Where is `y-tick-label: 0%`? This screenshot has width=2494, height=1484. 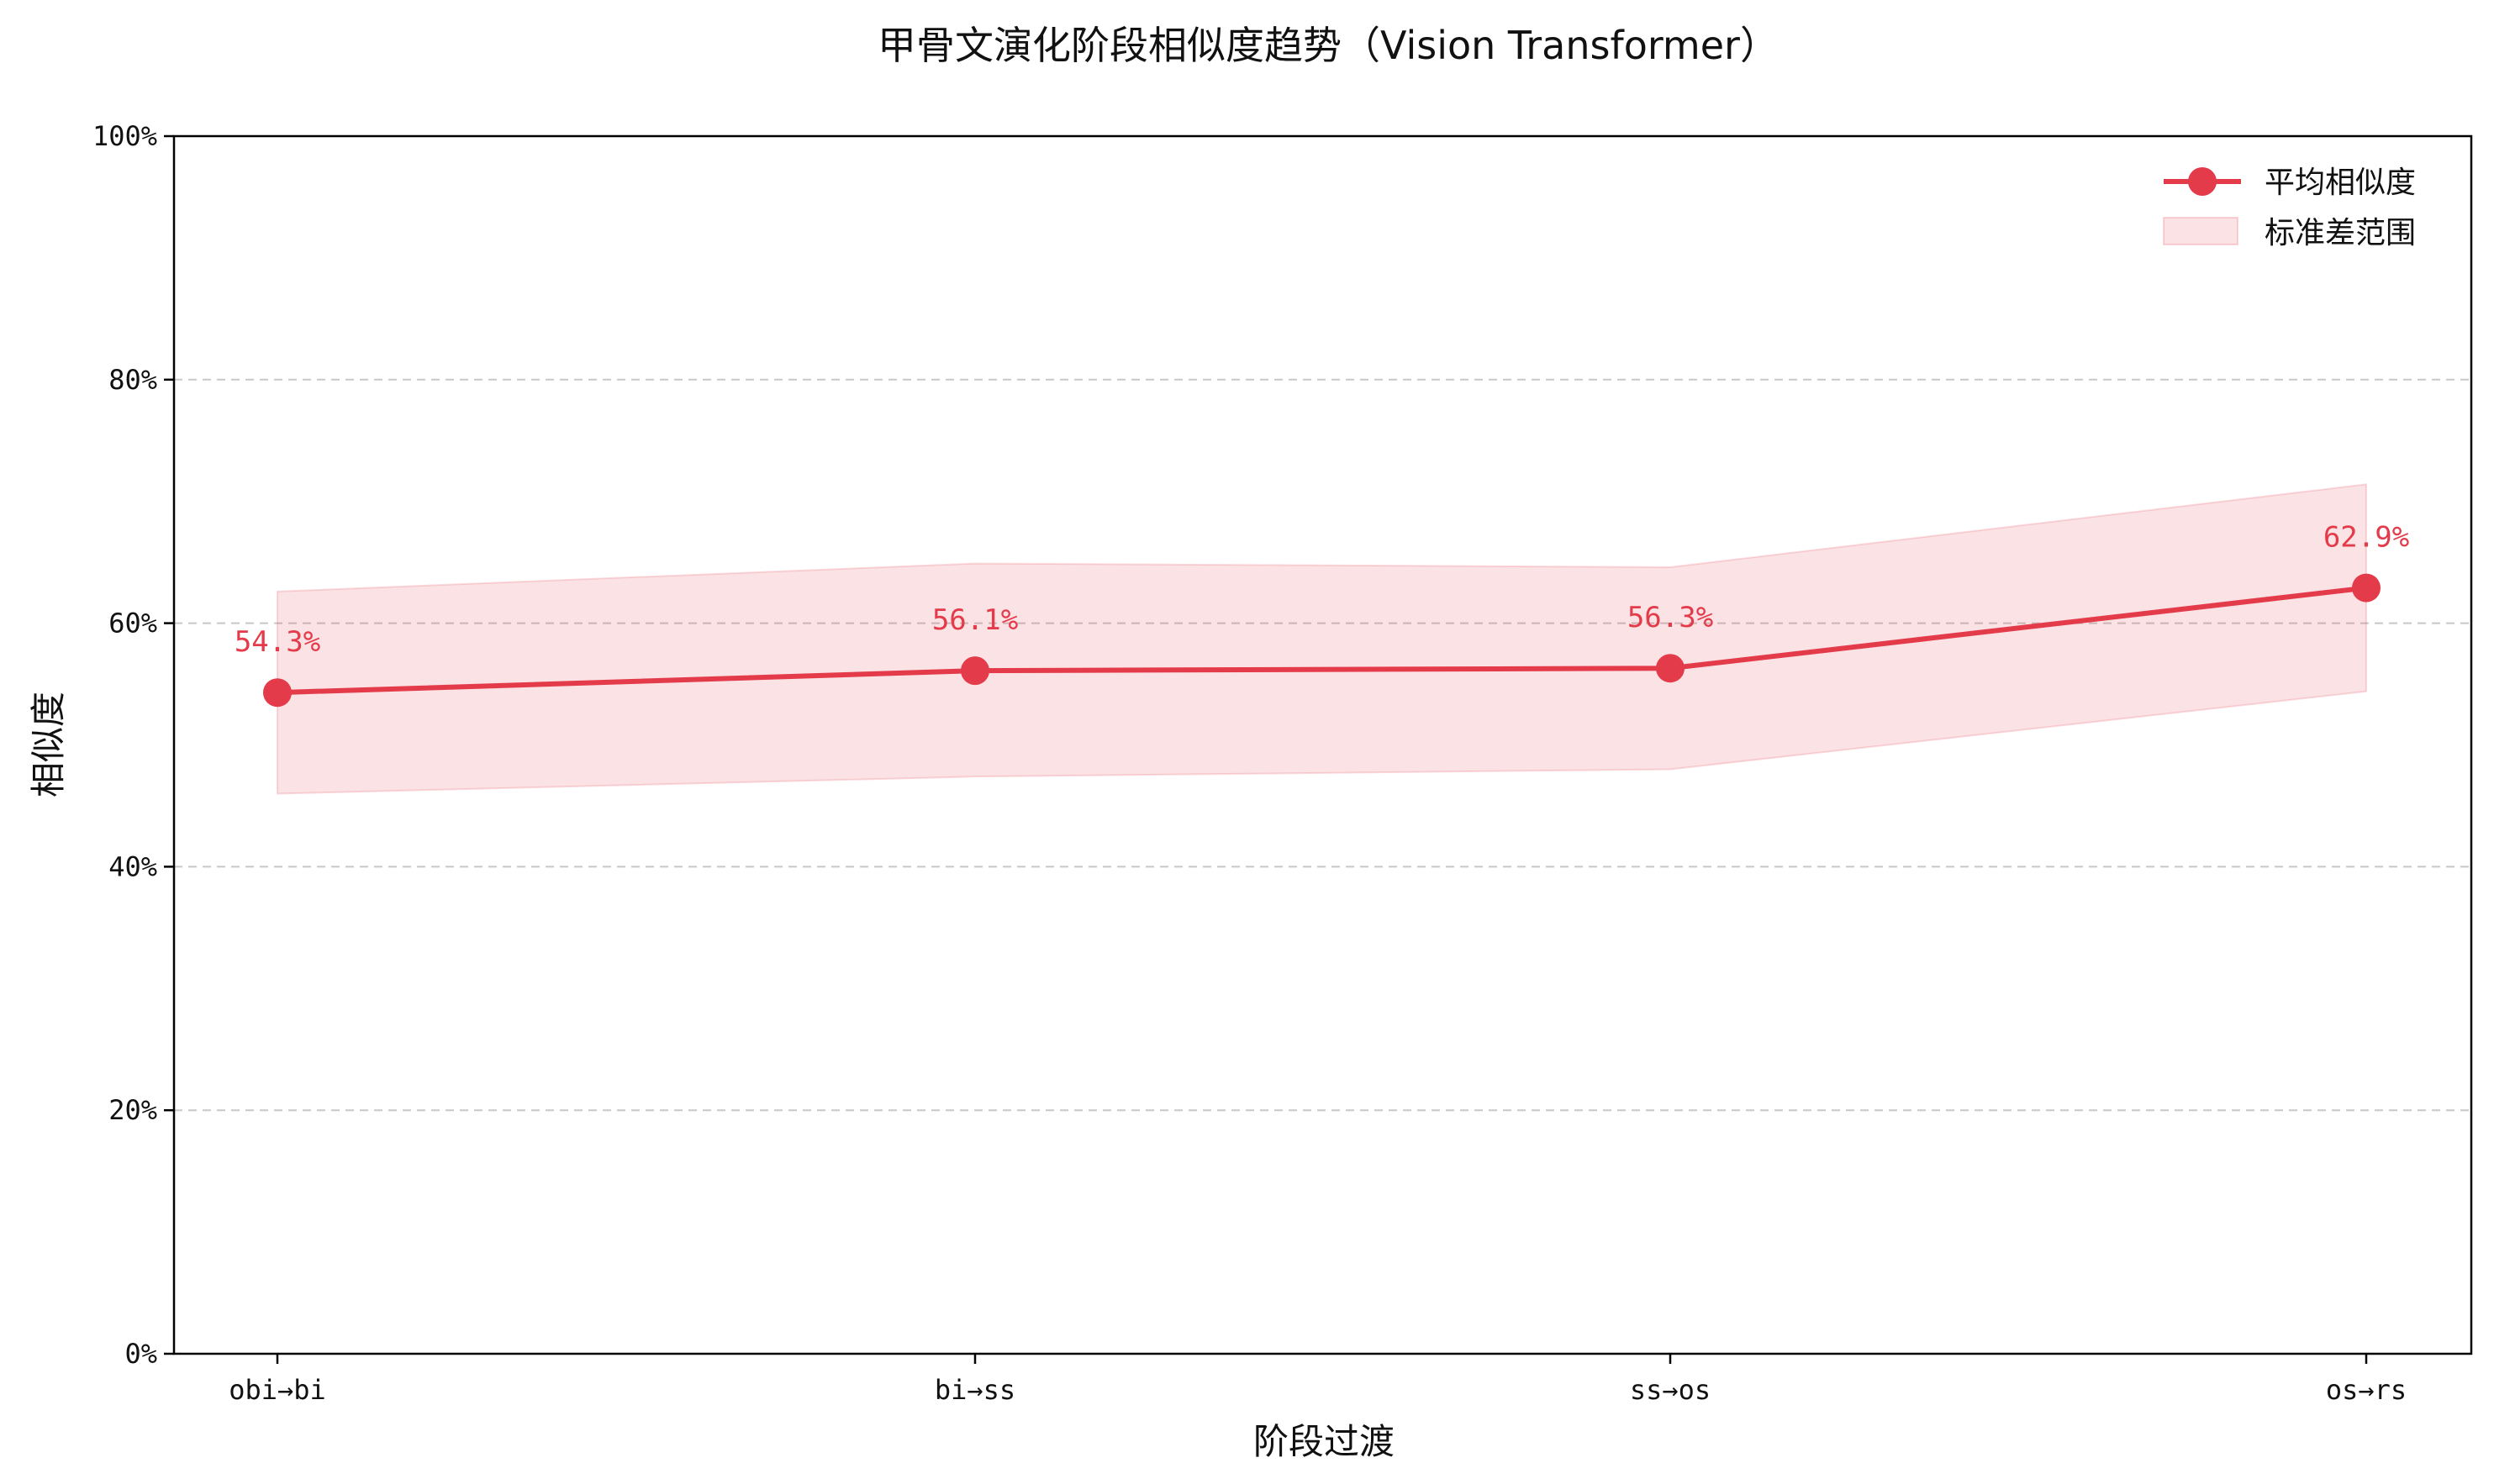
y-tick-label: 0% is located at coordinates (140, 1354).